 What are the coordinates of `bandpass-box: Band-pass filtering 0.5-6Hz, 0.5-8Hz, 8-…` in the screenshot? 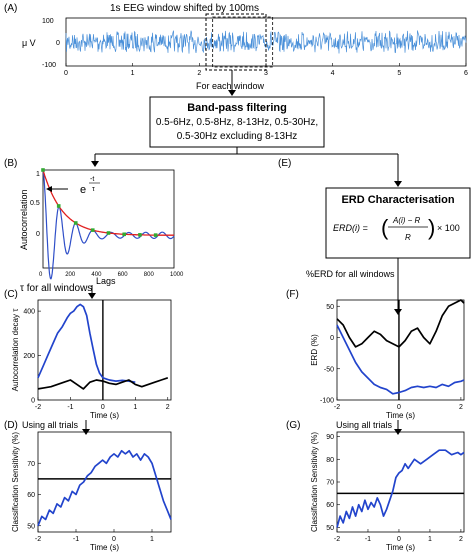 It's located at (237, 122).